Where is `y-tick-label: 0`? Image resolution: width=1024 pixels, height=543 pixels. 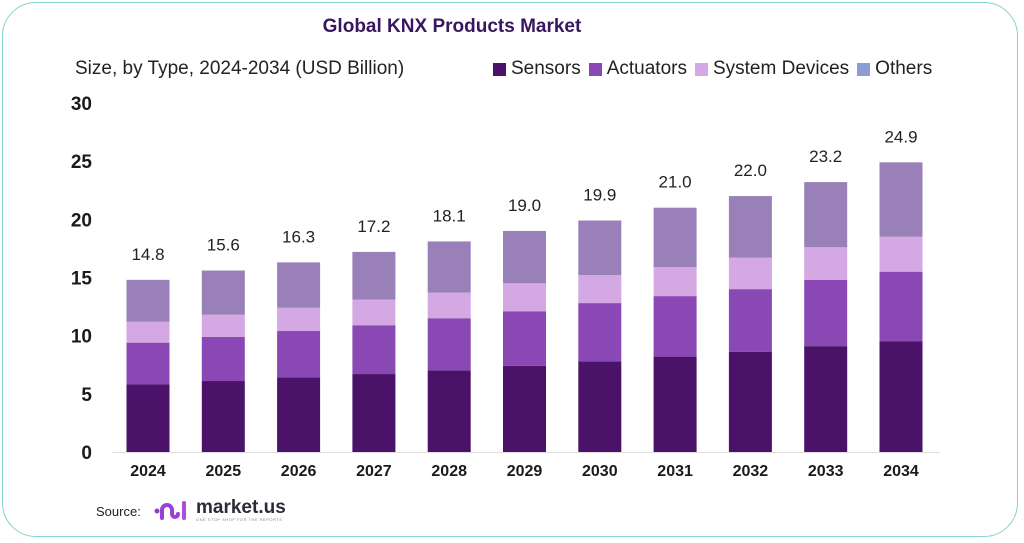
y-tick-label: 0 is located at coordinates (86, 453).